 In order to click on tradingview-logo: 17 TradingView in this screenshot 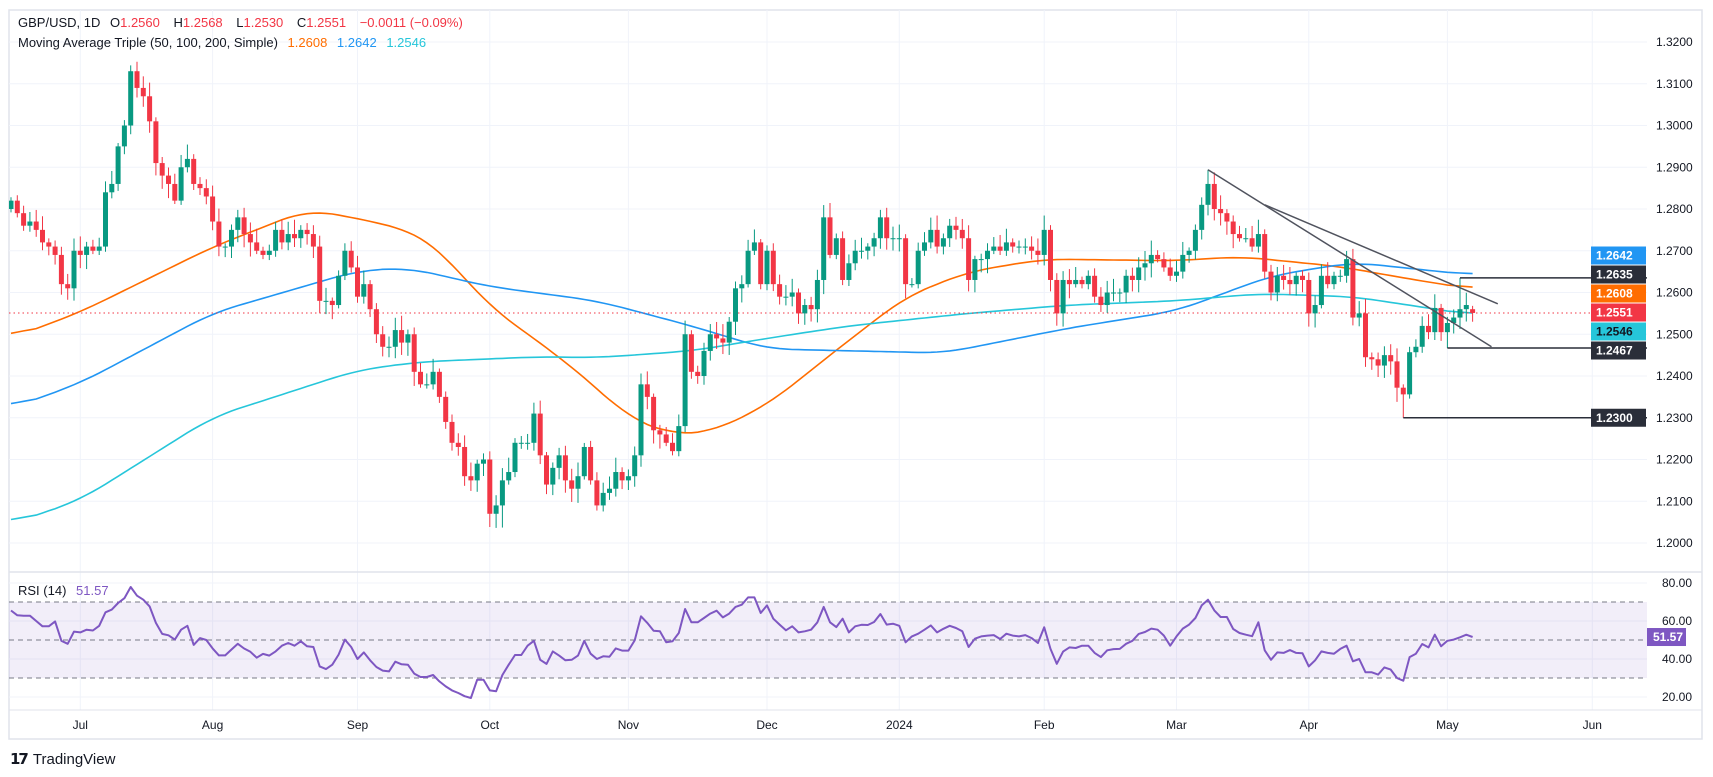, I will do `click(62, 759)`.